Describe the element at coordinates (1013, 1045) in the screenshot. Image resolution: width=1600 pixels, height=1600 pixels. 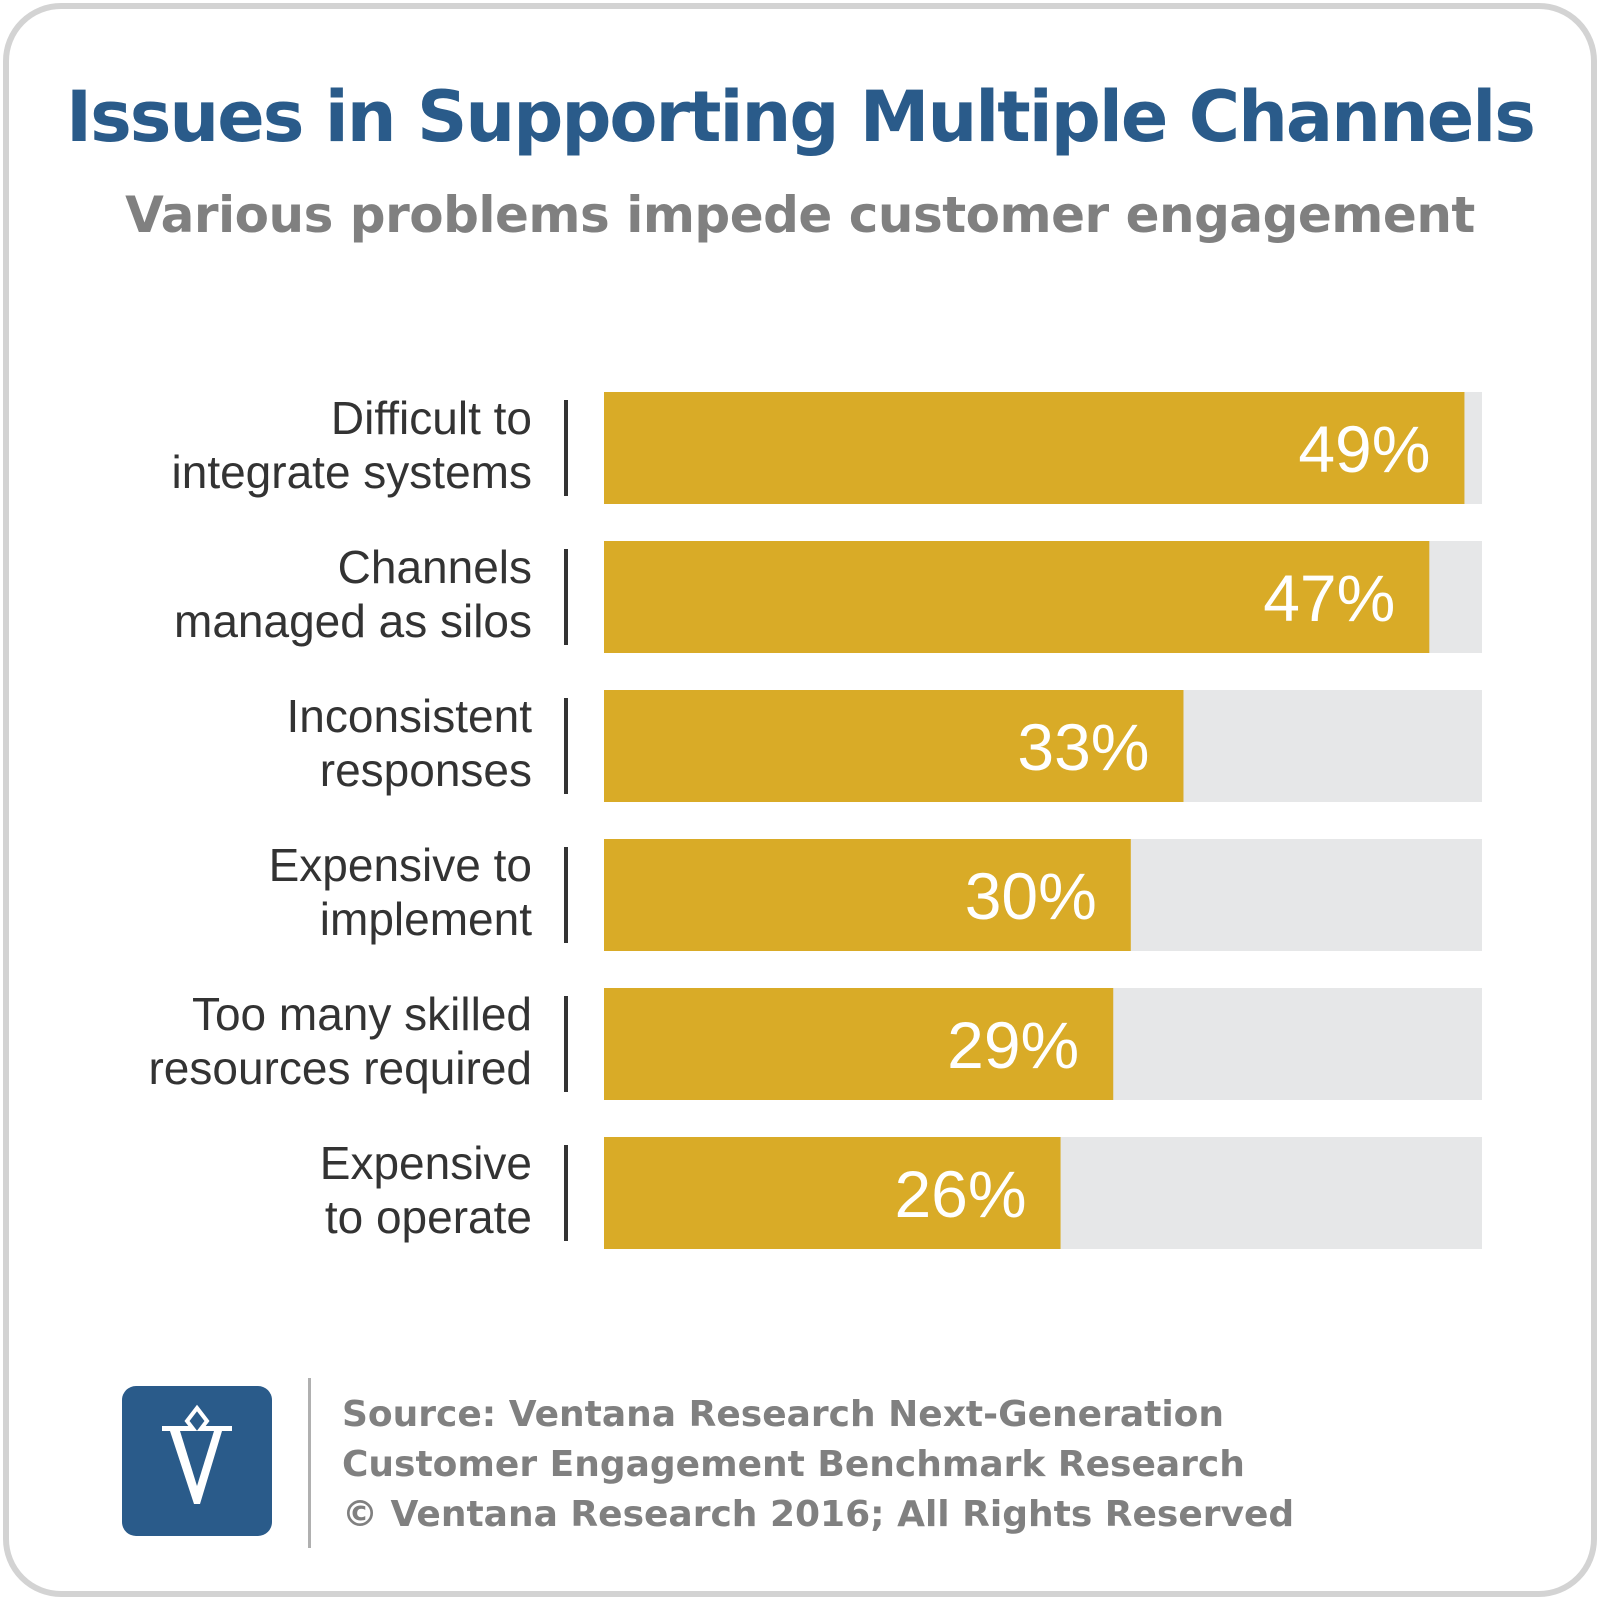
I see `bar-value-label: 29%` at that location.